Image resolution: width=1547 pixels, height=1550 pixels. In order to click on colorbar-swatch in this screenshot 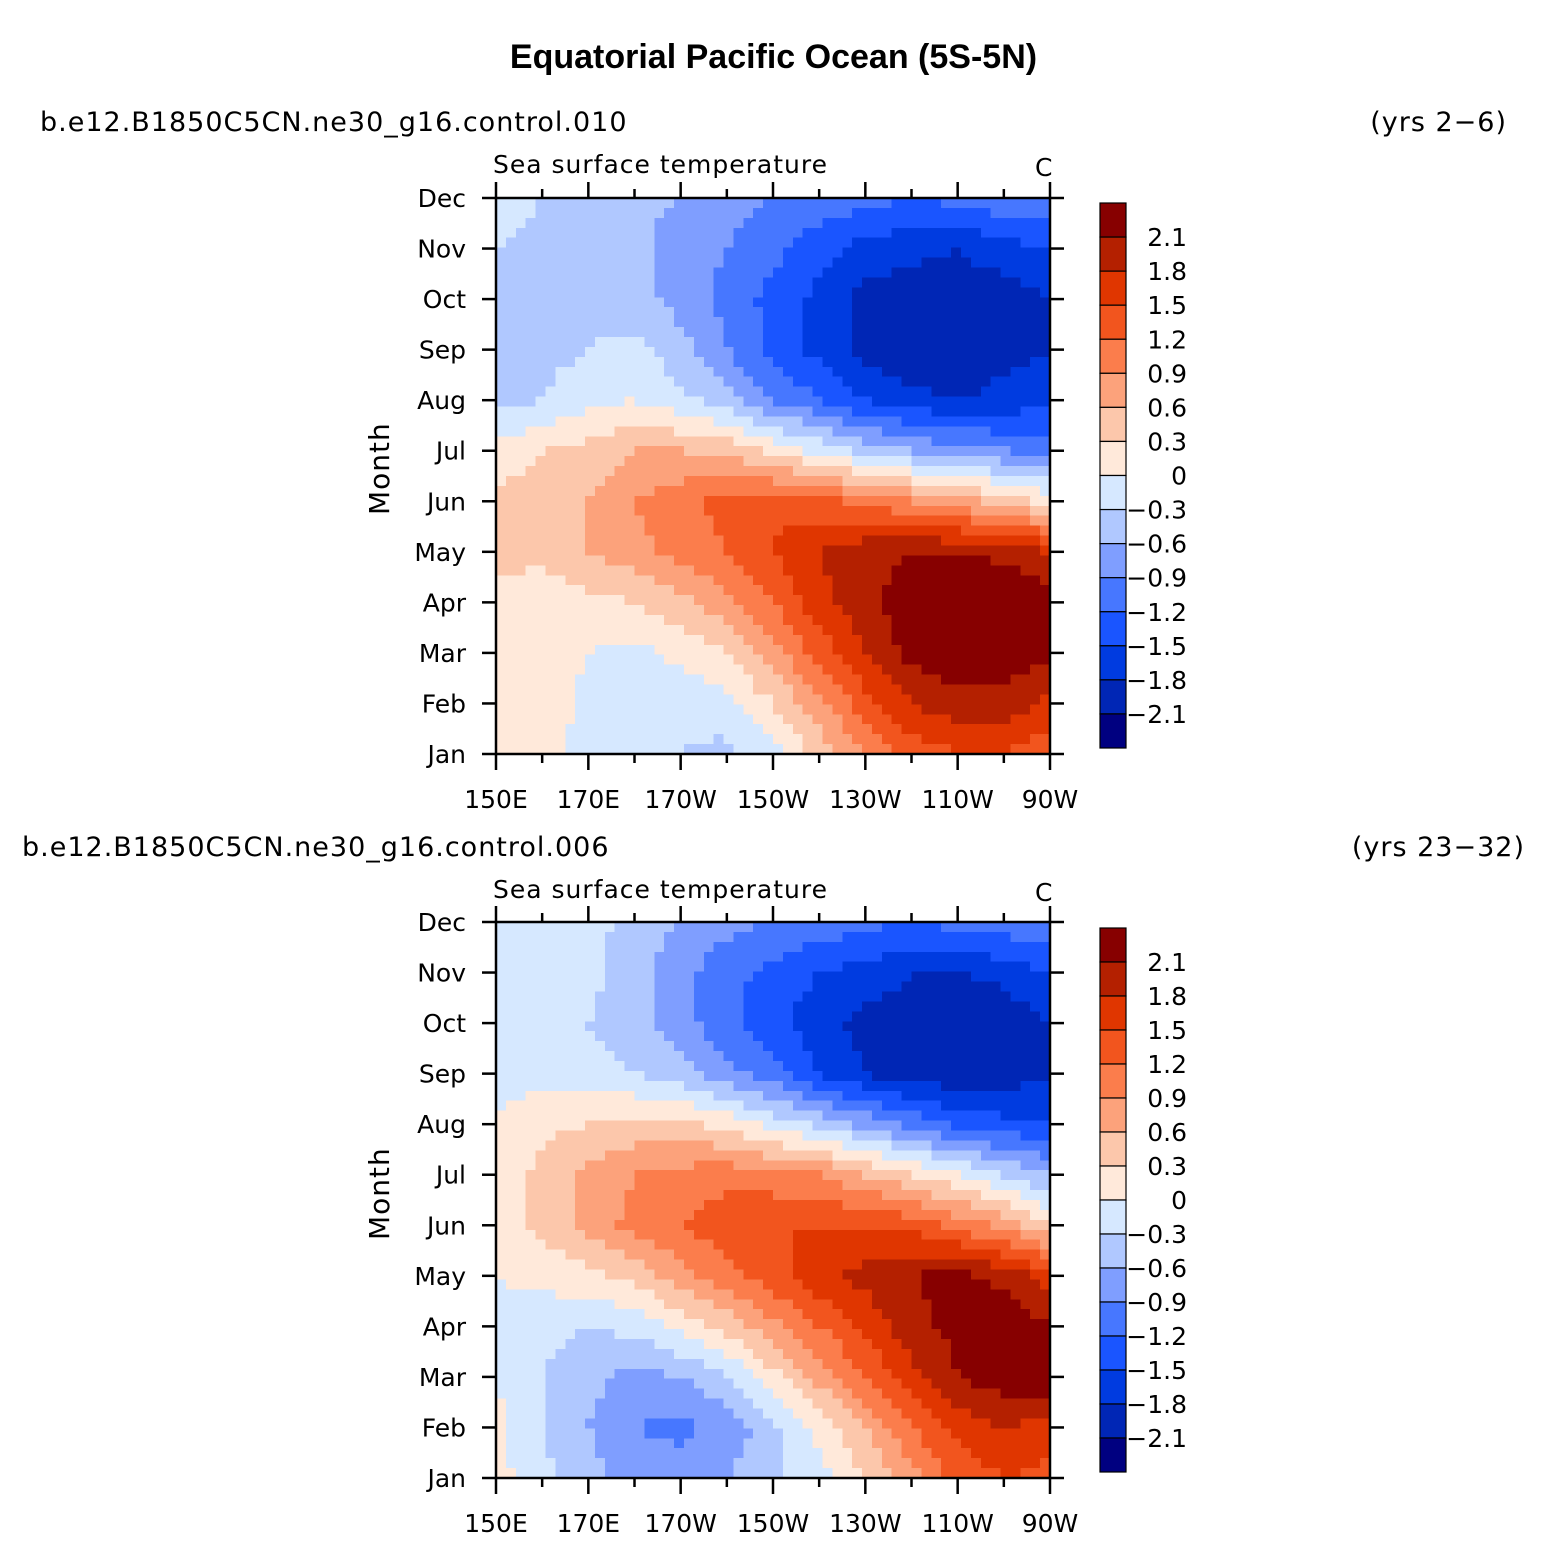, I will do `click(1113, 322)`.